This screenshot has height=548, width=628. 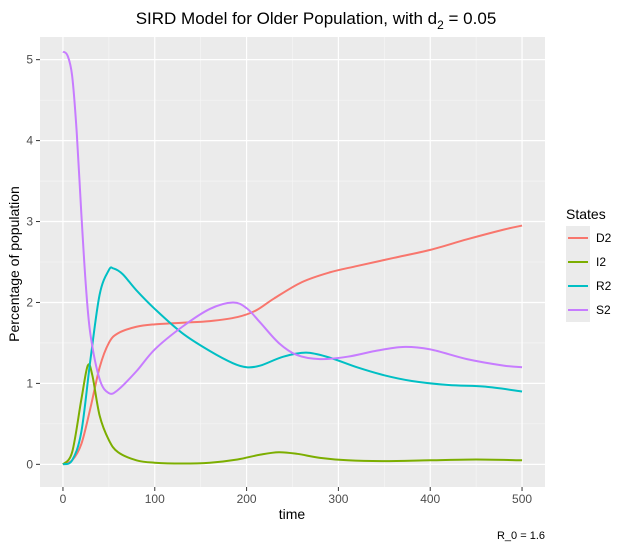 I want to click on x-axis-title: time, so click(x=292, y=514).